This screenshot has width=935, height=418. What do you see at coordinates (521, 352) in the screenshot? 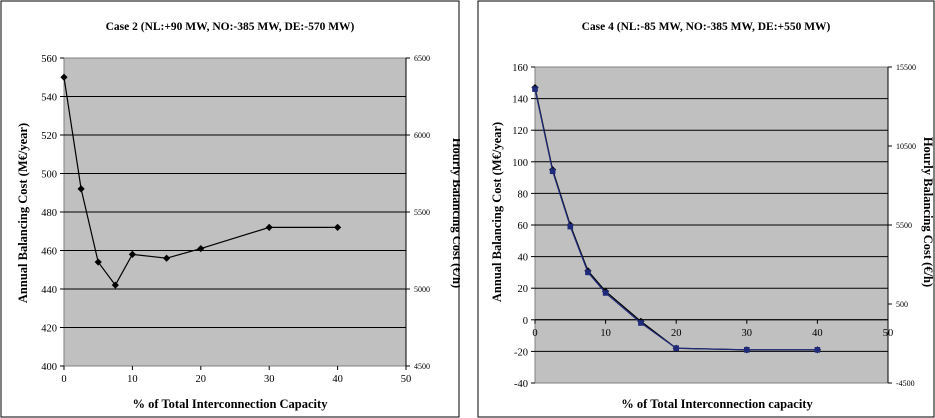
I see `y-tick-label: -20` at bounding box center [521, 352].